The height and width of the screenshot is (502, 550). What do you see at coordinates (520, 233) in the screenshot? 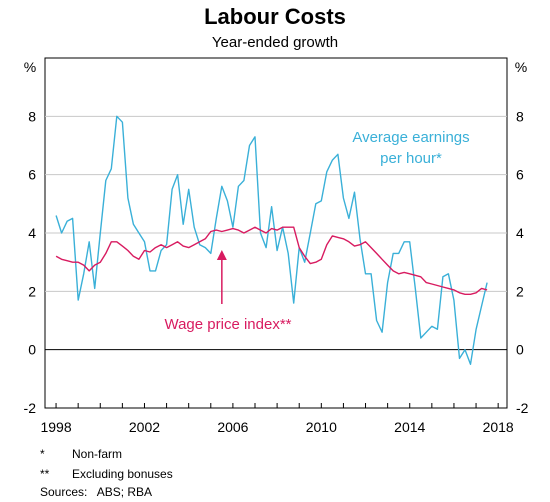
I see `y-tick-right: 4` at bounding box center [520, 233].